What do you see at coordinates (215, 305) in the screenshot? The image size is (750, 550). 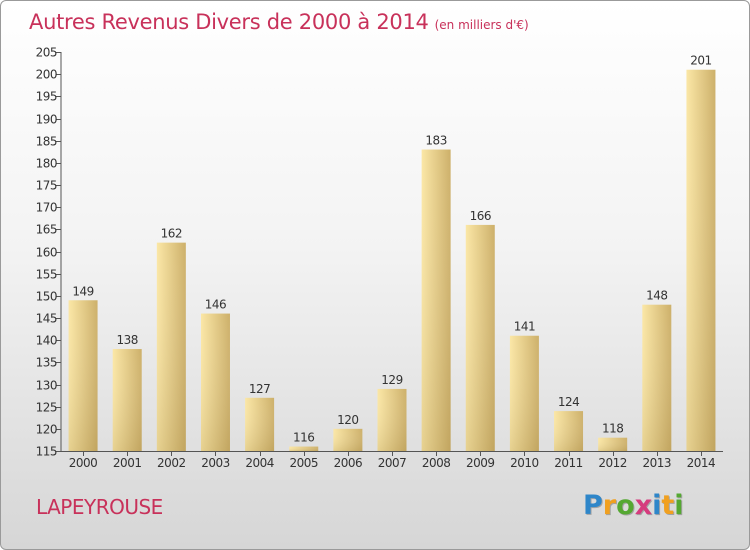 I see `value-label: 146` at bounding box center [215, 305].